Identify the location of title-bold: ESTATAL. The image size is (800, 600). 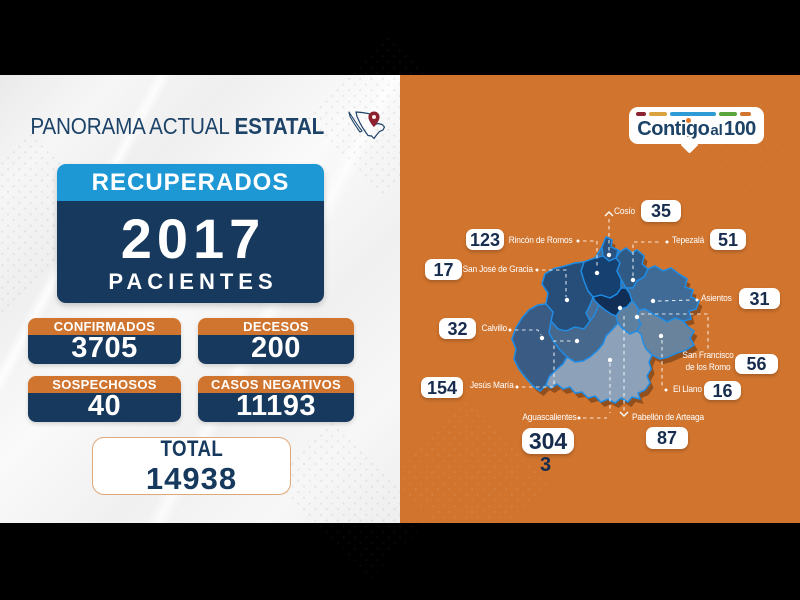
(279, 125).